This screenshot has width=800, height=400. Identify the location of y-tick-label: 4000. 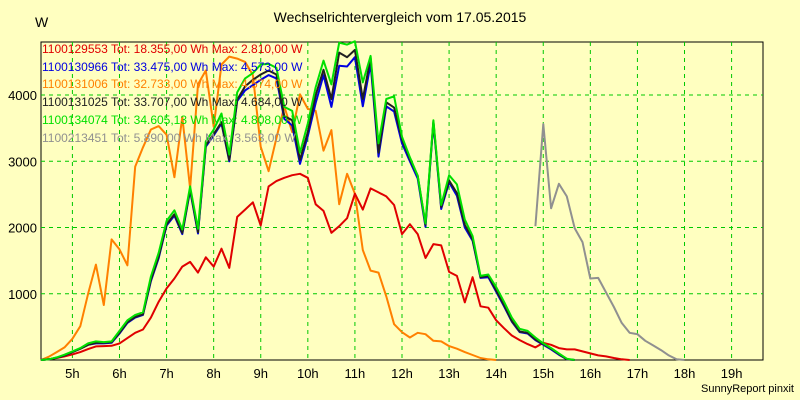
(22, 95).